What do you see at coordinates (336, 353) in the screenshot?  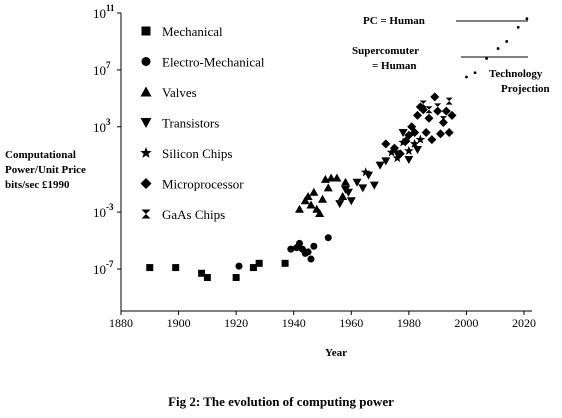 I see `x-axis-title: Year` at bounding box center [336, 353].